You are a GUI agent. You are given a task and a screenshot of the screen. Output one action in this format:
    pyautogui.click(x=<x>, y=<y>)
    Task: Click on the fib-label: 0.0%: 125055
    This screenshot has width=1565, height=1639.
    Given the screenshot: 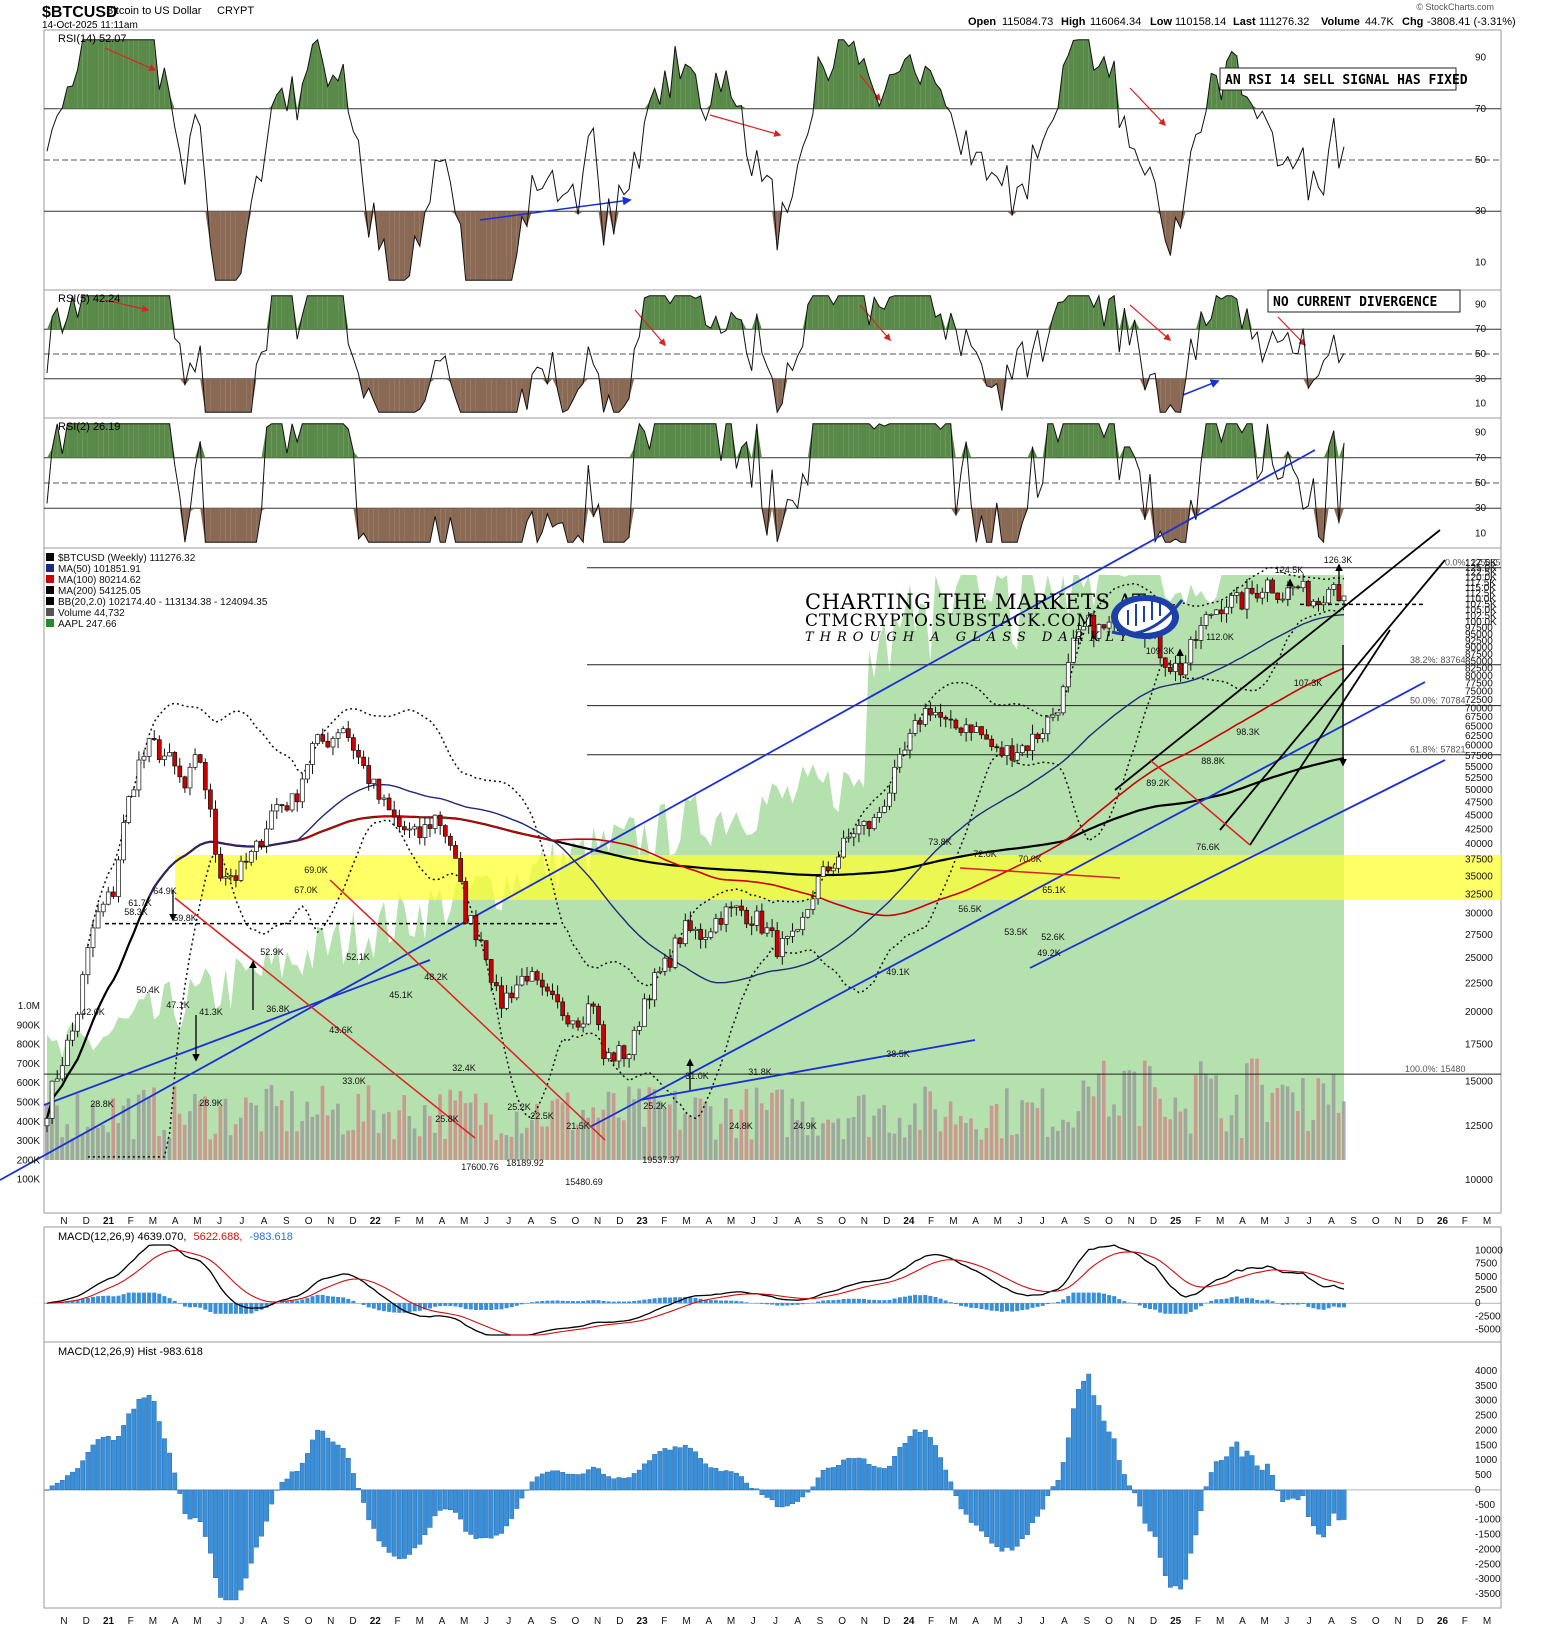 What is the action you would take?
    pyautogui.click(x=1473, y=563)
    